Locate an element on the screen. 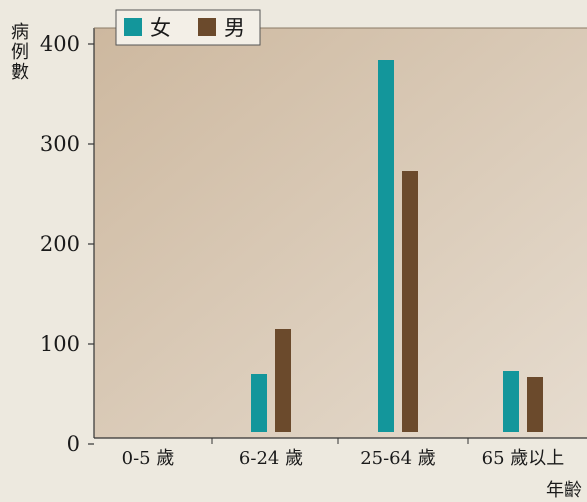 Image resolution: width=587 pixels, height=502 pixels. legend-label: 男 is located at coordinates (234, 28).